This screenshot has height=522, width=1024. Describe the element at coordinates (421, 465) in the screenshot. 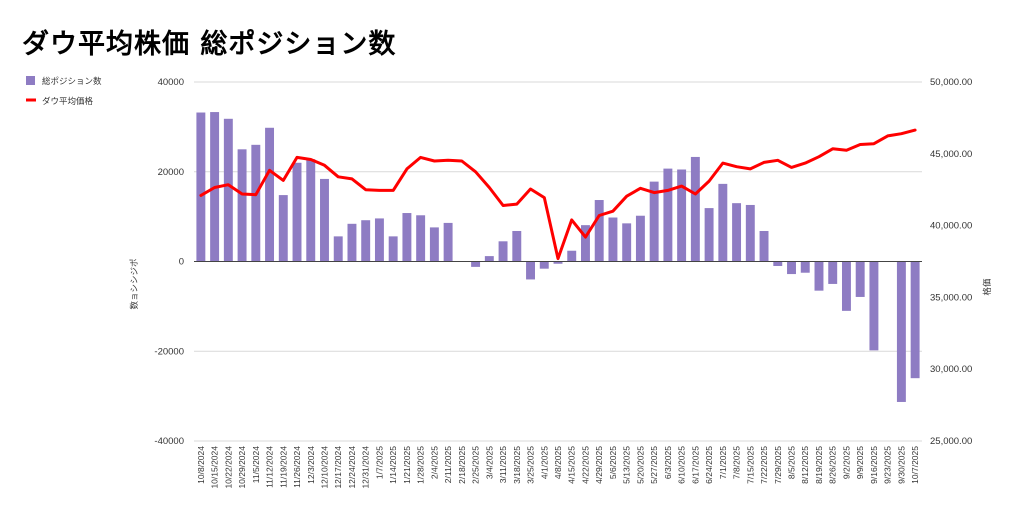

I see `x-tick-label: 1/28/2025` at that location.